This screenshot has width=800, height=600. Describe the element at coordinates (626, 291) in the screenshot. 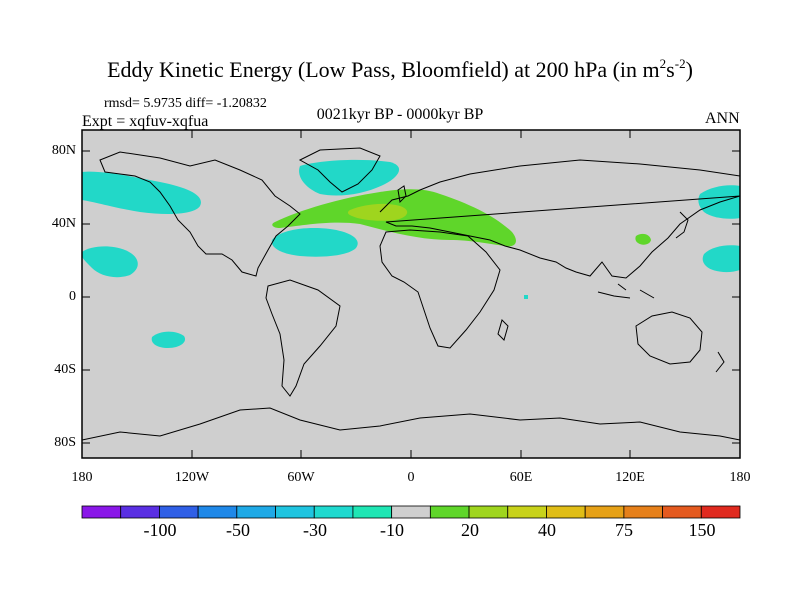

I see `coast-indonesia` at that location.